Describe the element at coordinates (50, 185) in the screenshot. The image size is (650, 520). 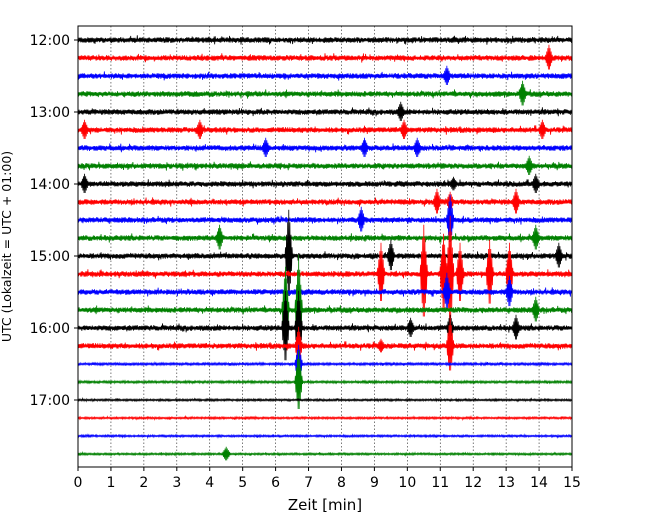
I see `y-tick-label: 14:00` at that location.